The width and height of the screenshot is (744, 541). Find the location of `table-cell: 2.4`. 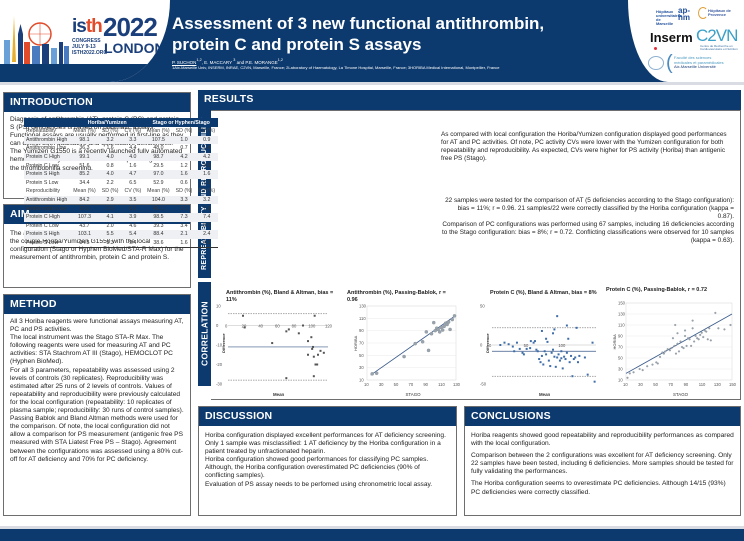

table-cell: 2.4 is located at coordinates (207, 234).